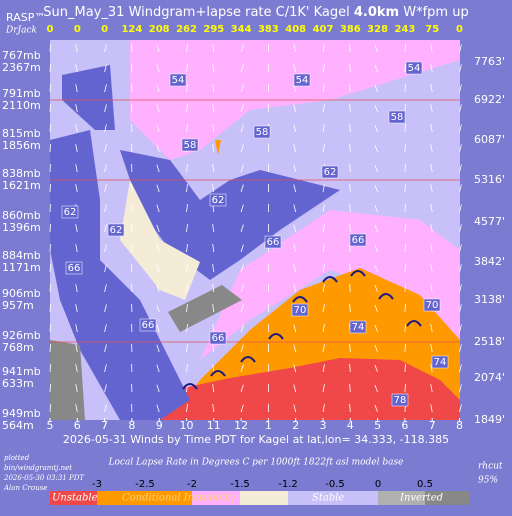 The image size is (512, 516). What do you see at coordinates (295, 29) in the screenshot?
I see `wstar-label: 408` at bounding box center [295, 29].